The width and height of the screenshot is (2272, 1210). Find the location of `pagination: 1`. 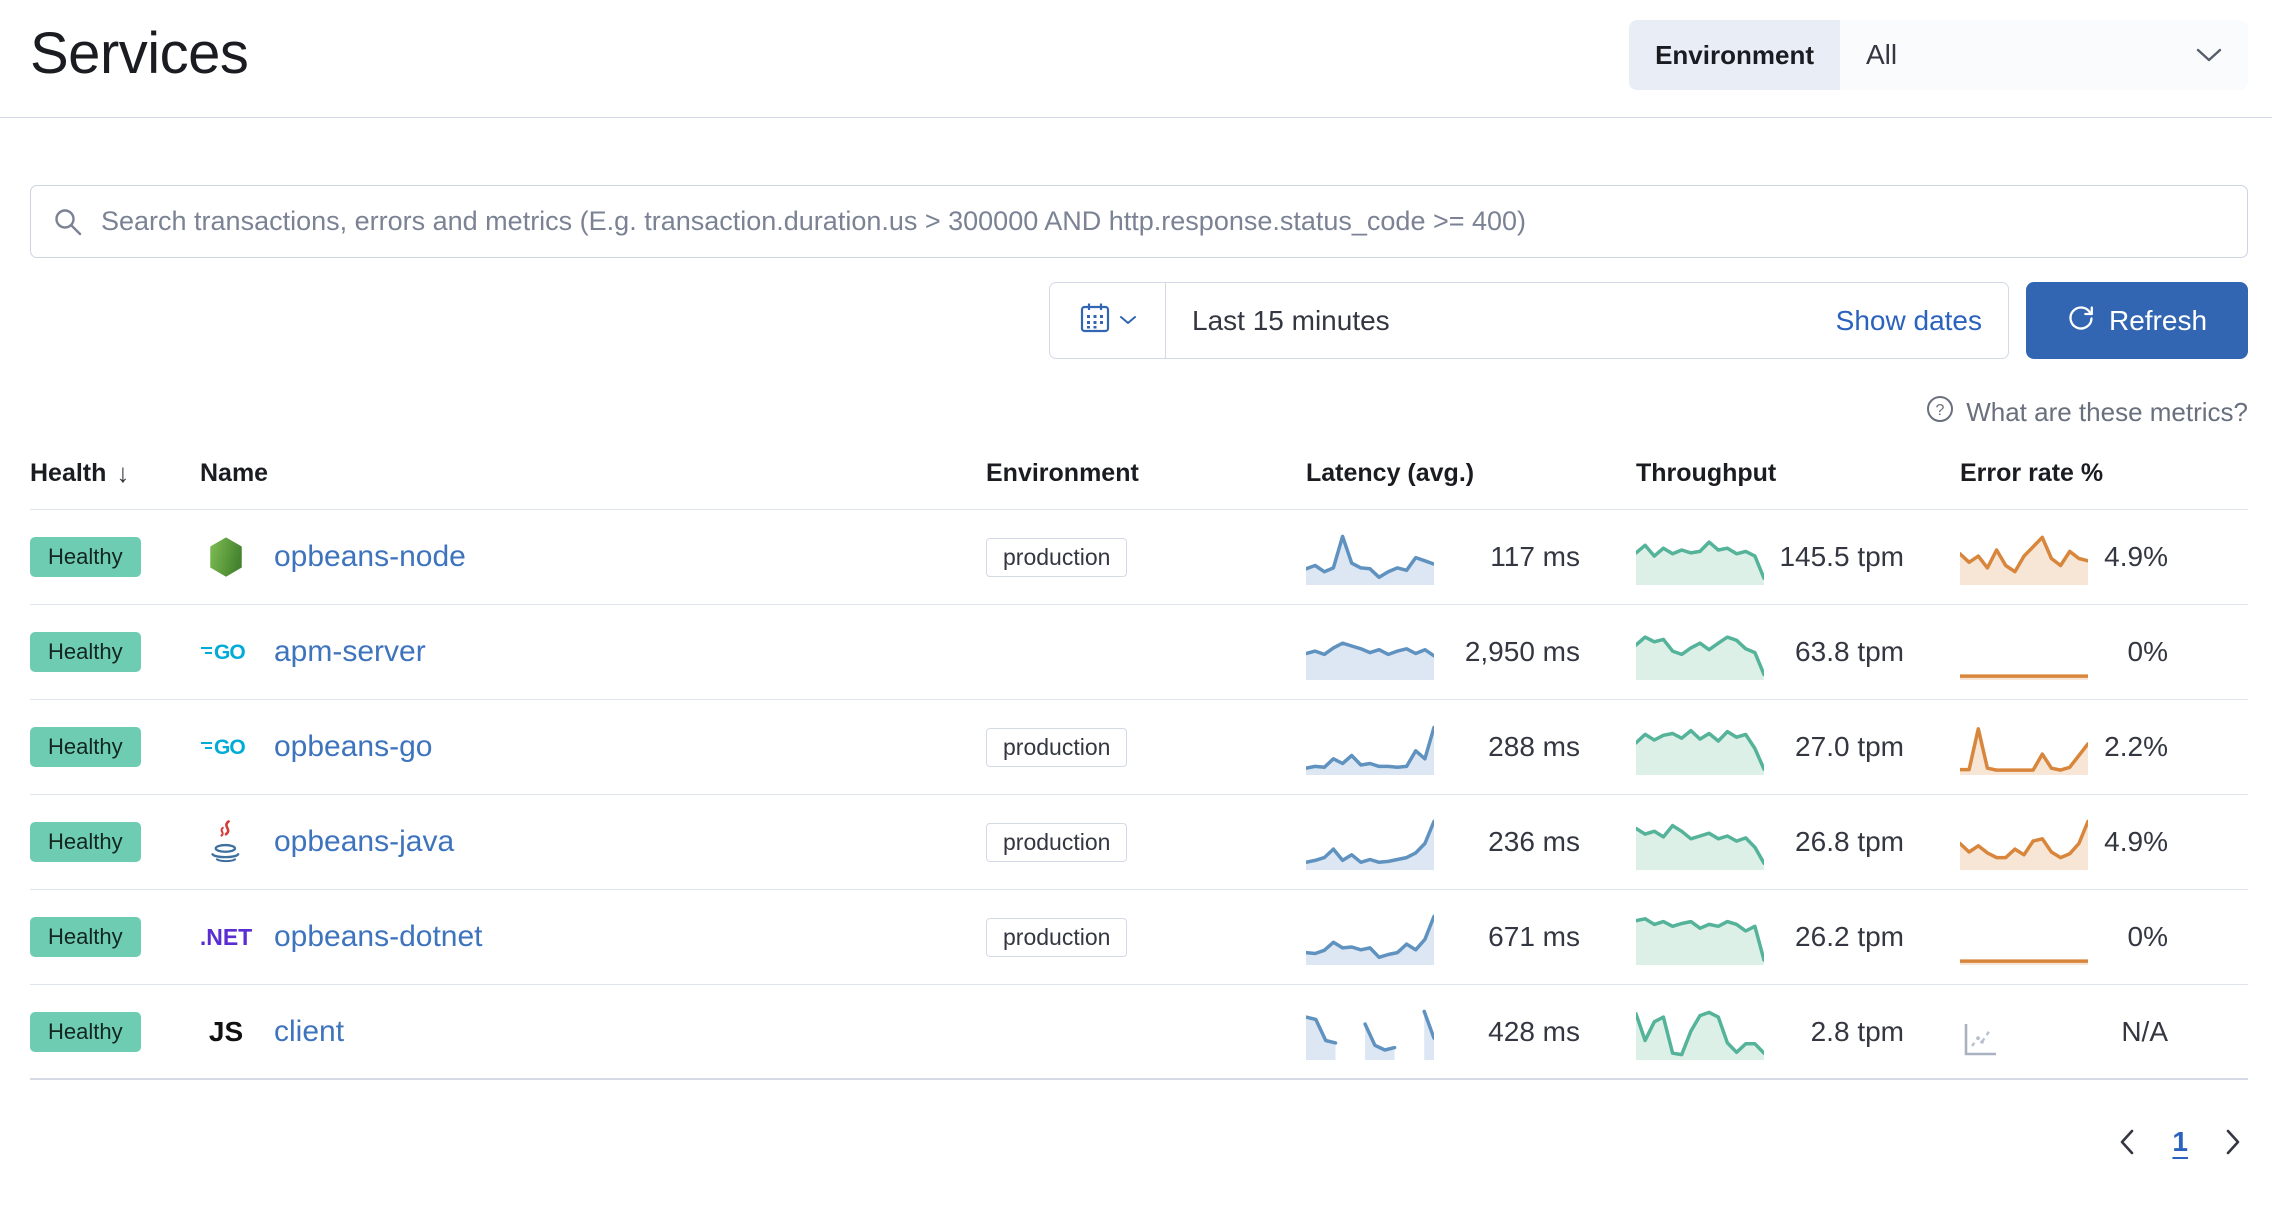

pagination: 1 is located at coordinates (1136, 1142).